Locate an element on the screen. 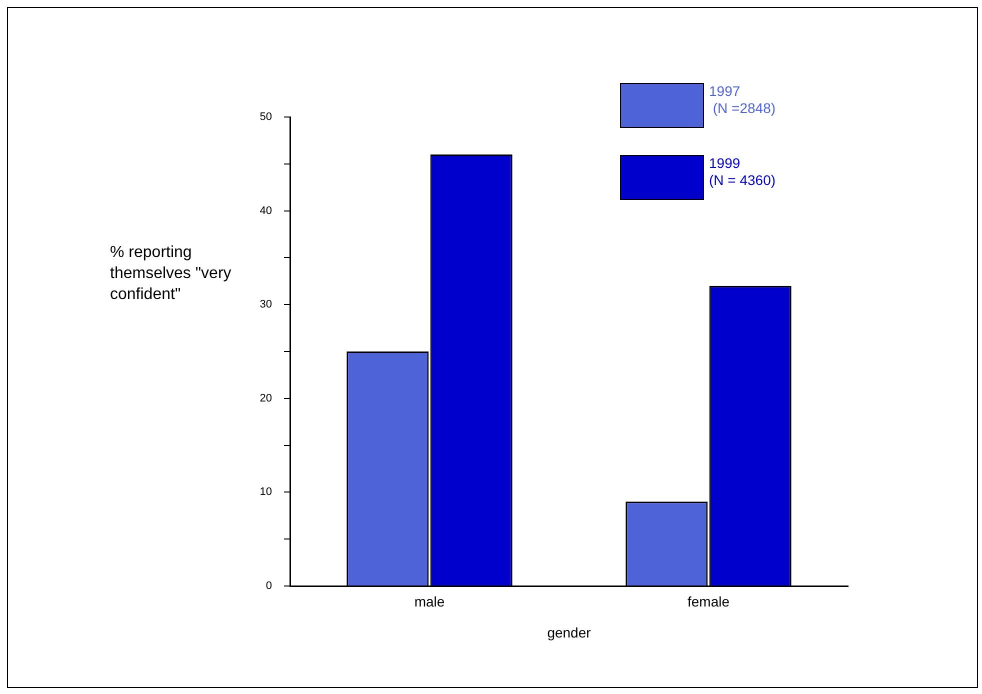  y-tick-label: 20 is located at coordinates (266, 398).